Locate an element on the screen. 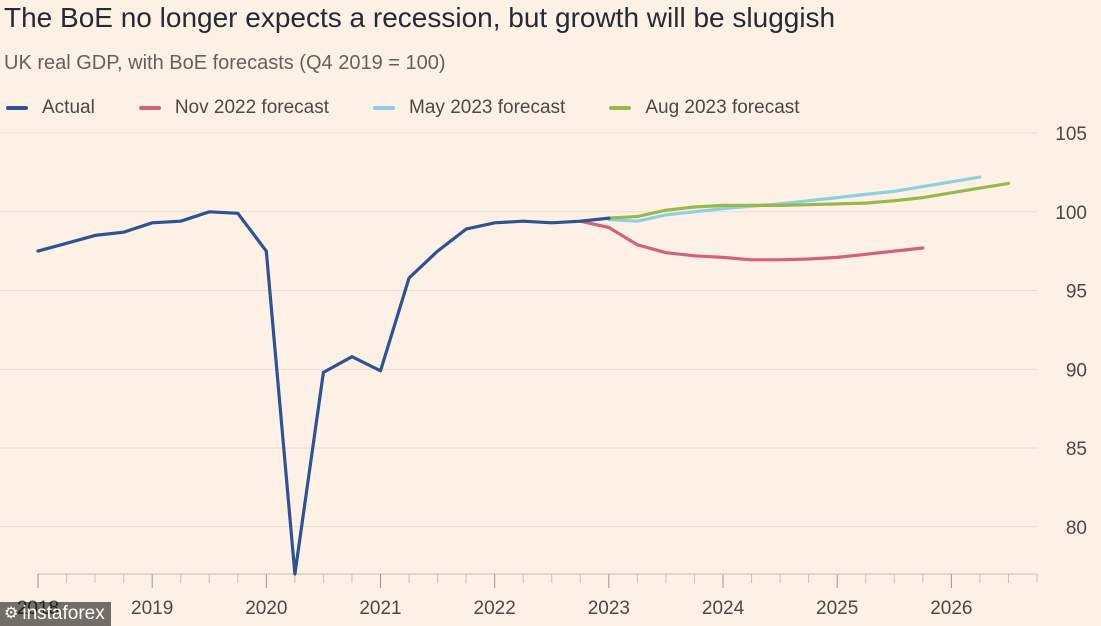 This screenshot has width=1101, height=626. legend-swatch-may-2023 is located at coordinates (384, 108).